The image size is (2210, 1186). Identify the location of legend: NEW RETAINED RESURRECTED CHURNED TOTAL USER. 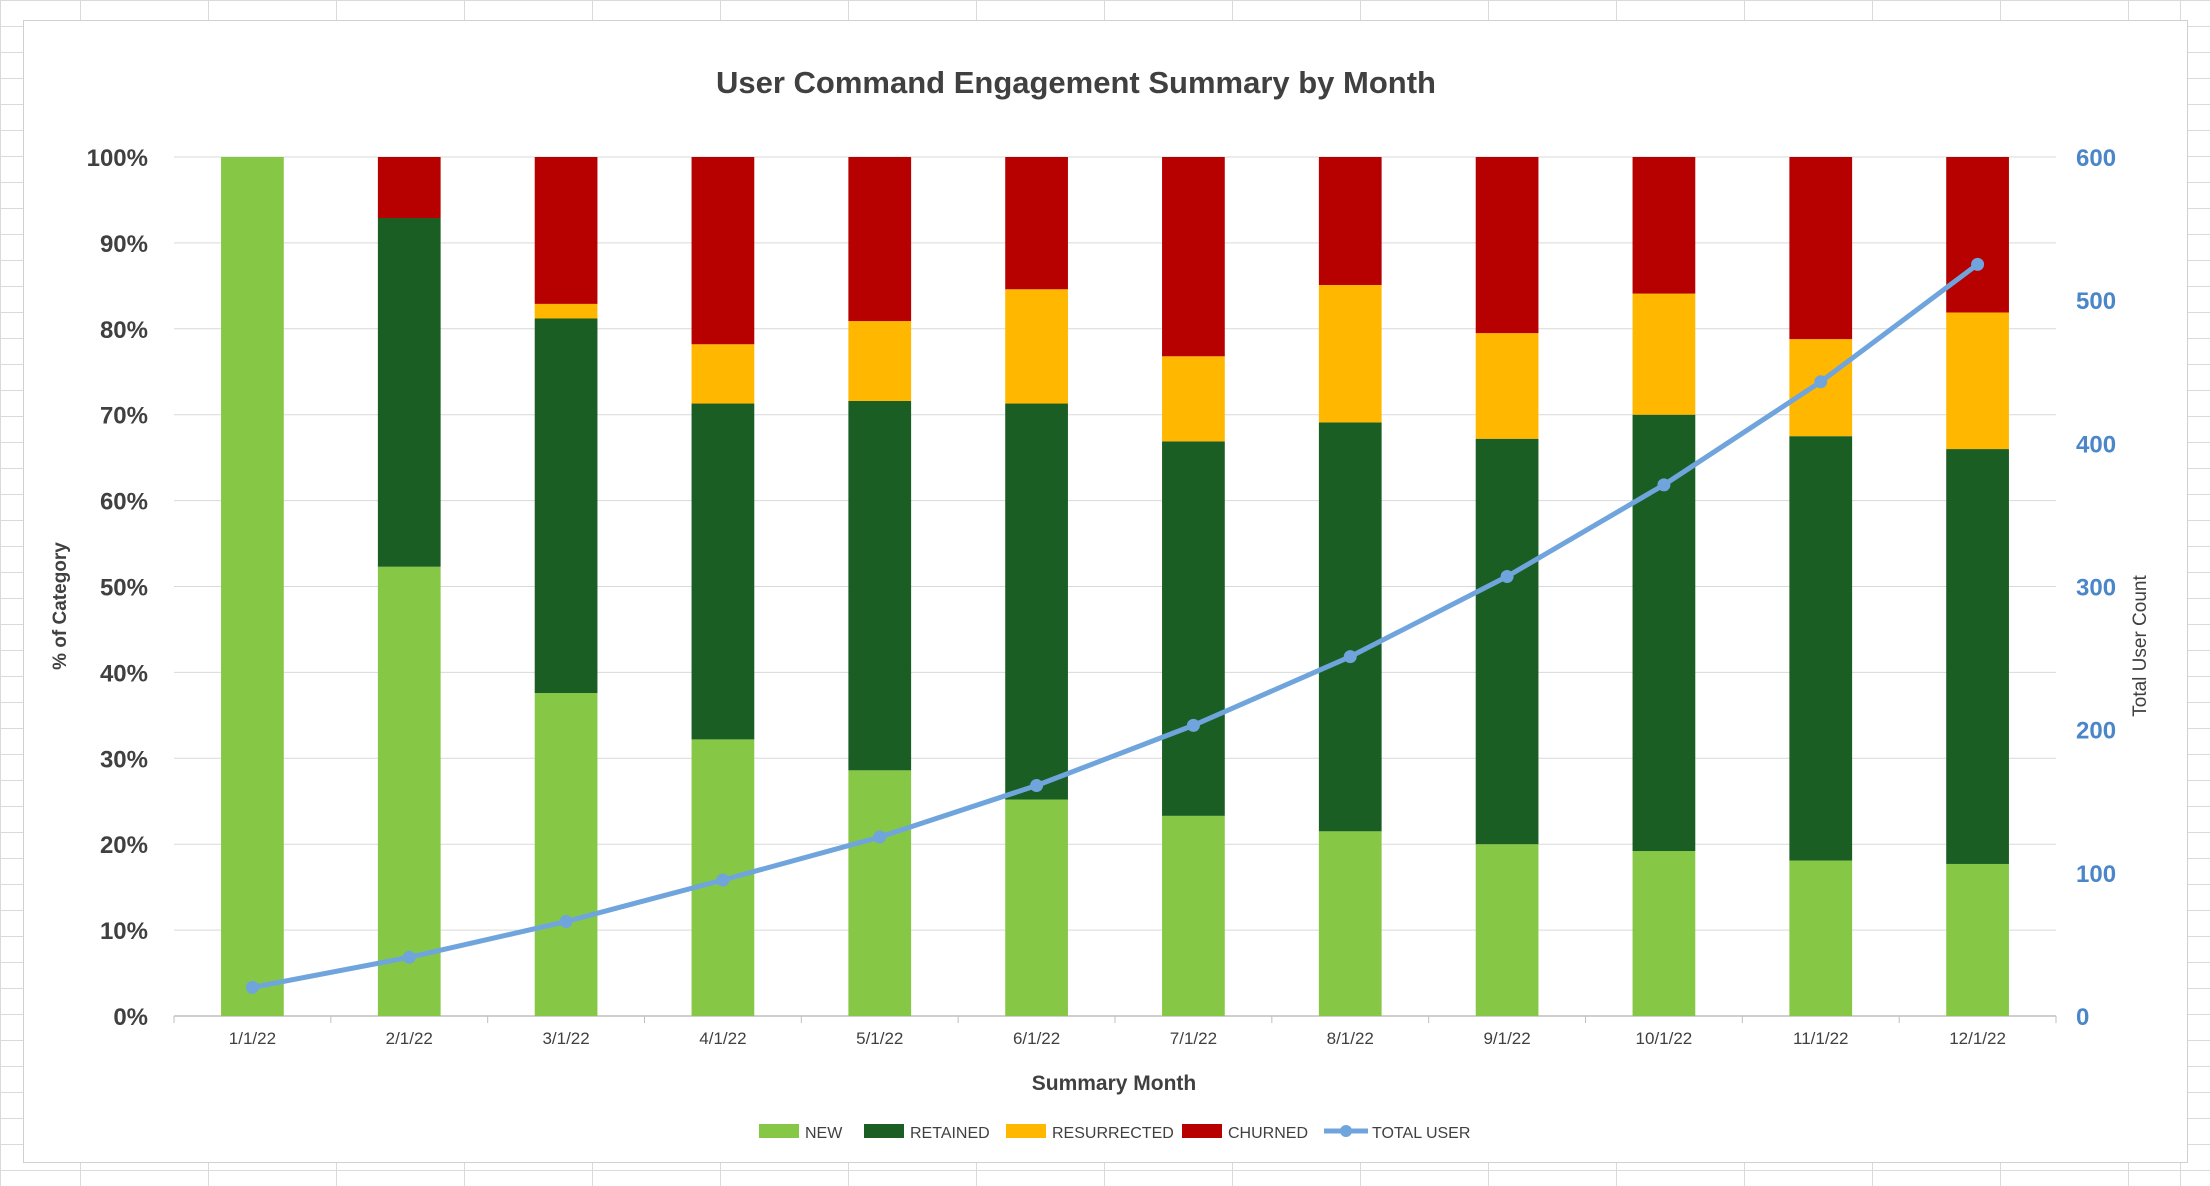
(1114, 1133).